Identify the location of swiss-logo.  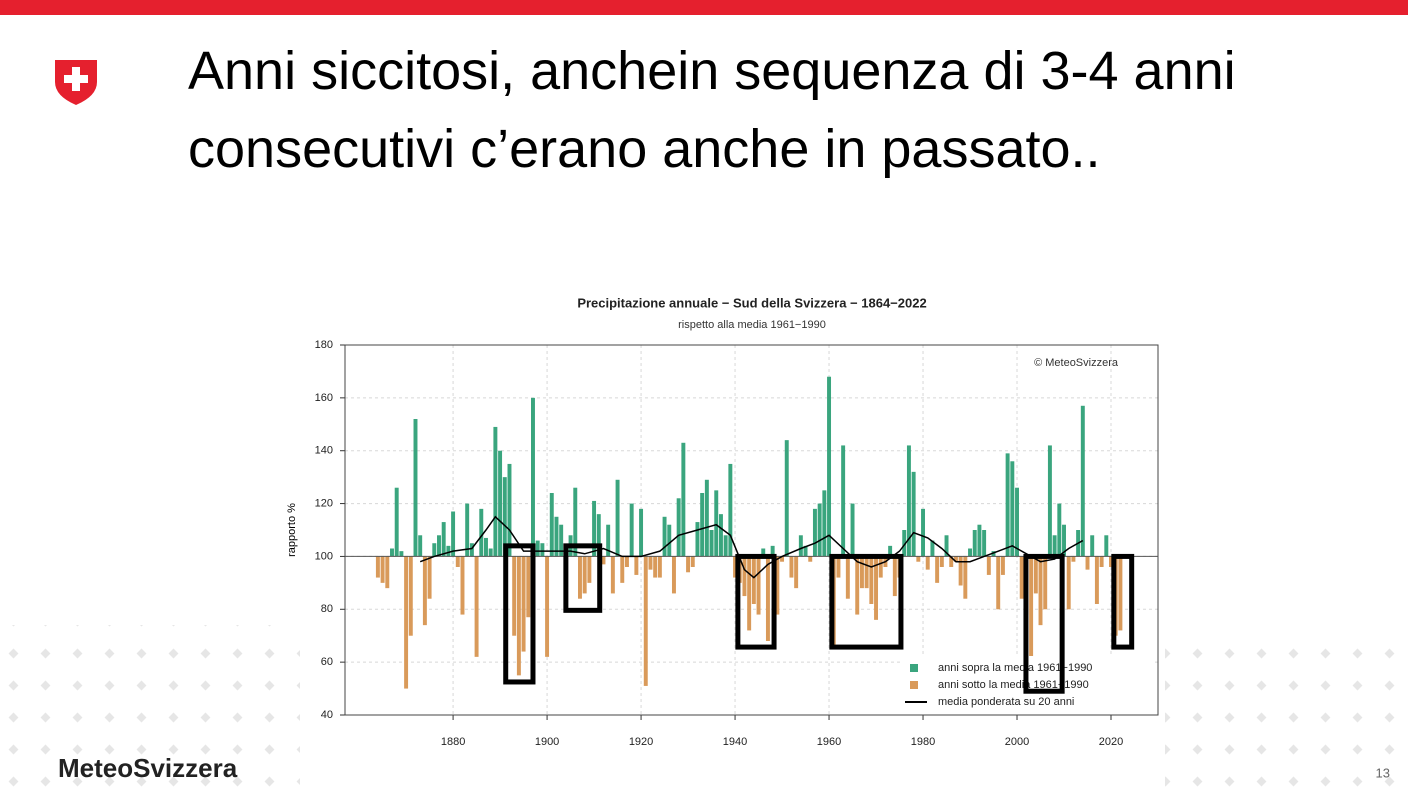
(76, 82).